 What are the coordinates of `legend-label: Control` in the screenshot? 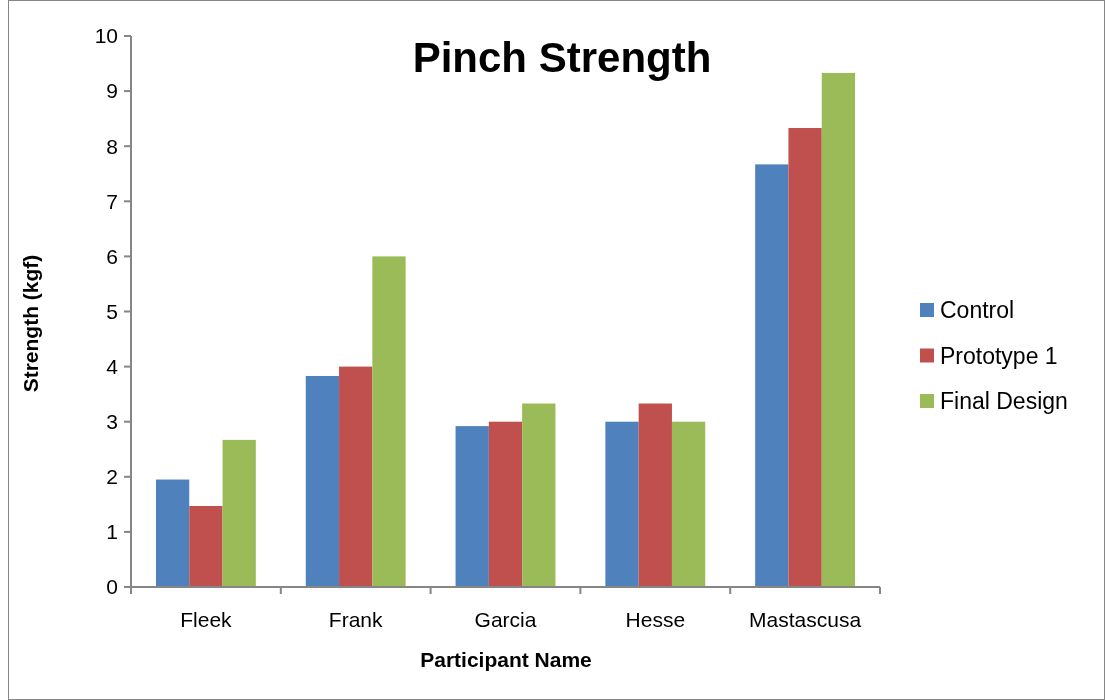 It's located at (977, 310).